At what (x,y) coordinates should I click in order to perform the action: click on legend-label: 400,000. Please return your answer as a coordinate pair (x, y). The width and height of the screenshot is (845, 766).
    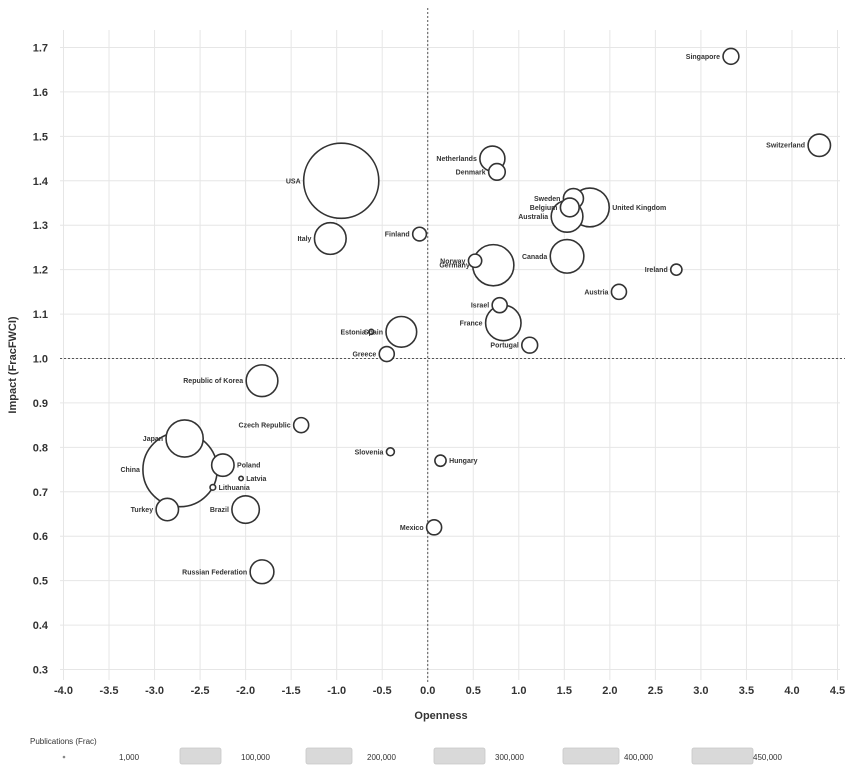
    Looking at the image, I should click on (638, 757).